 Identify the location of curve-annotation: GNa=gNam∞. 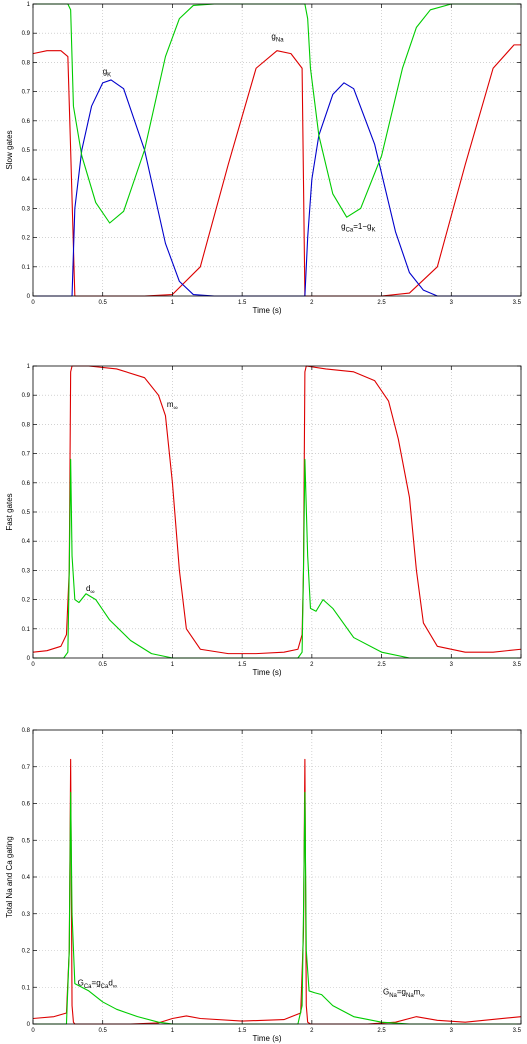
(404, 994).